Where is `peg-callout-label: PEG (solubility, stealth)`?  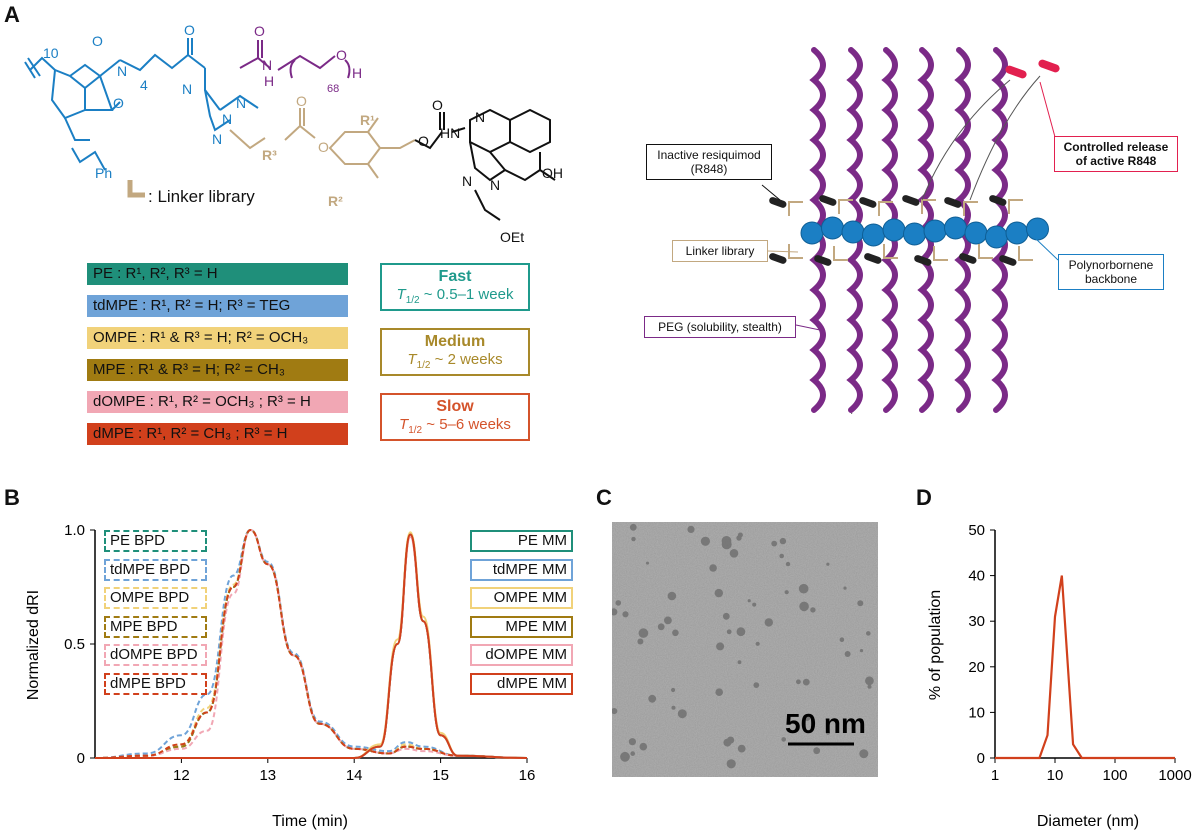 peg-callout-label: PEG (solubility, stealth) is located at coordinates (720, 327).